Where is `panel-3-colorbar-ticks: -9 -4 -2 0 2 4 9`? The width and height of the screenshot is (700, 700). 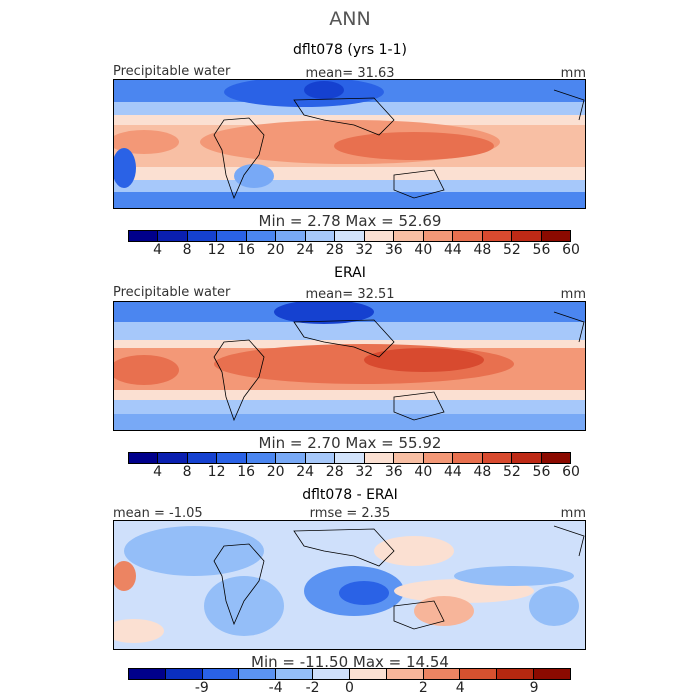
panel-3-colorbar-ticks: -9 -4 -2 0 2 4 9 is located at coordinates (349, 688).